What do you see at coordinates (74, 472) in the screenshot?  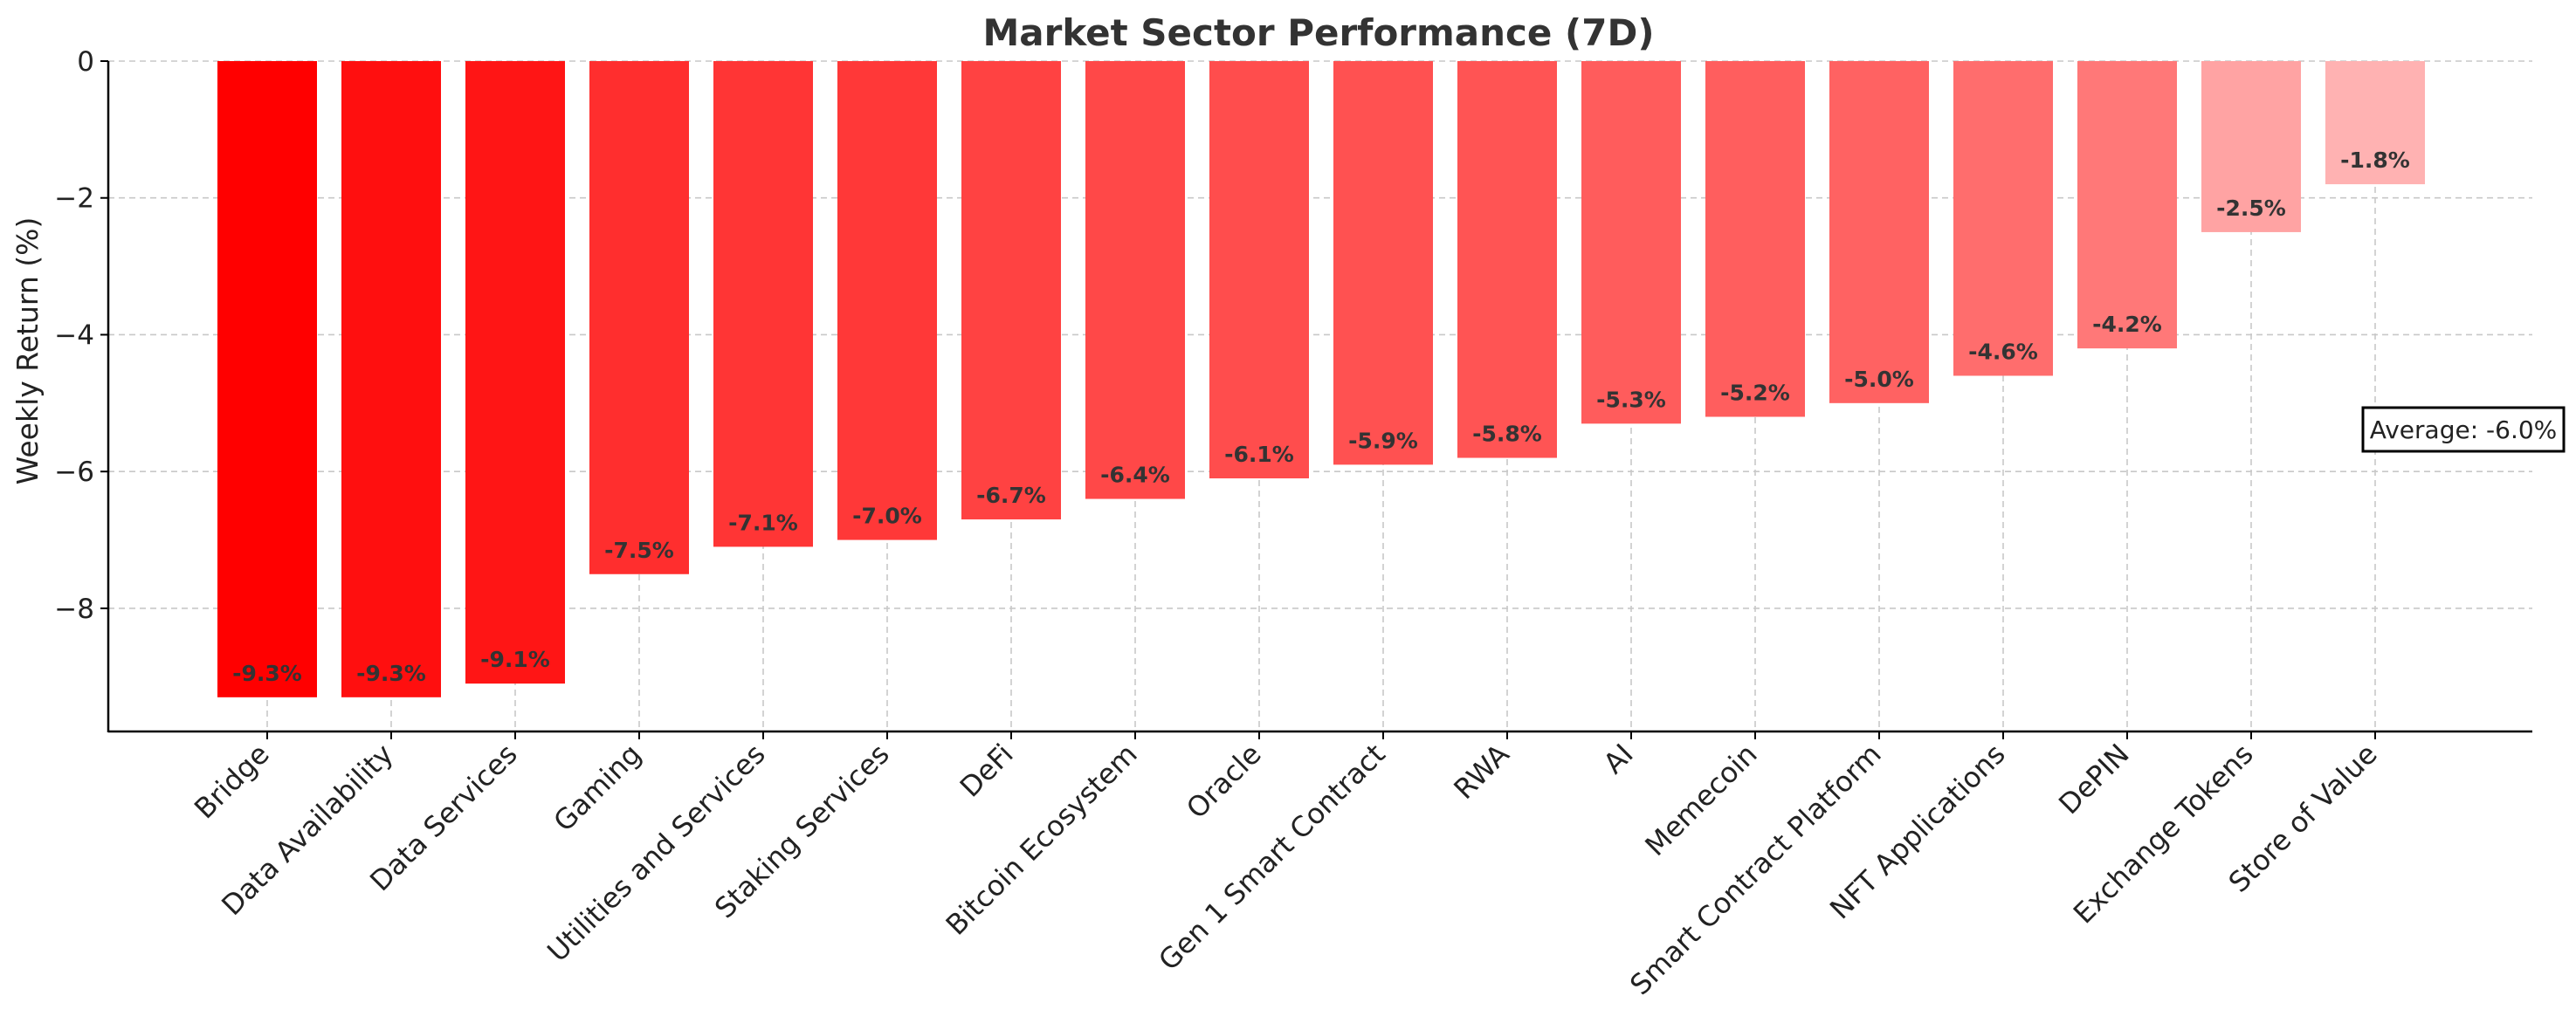 I see `y-tick-label: −6` at bounding box center [74, 472].